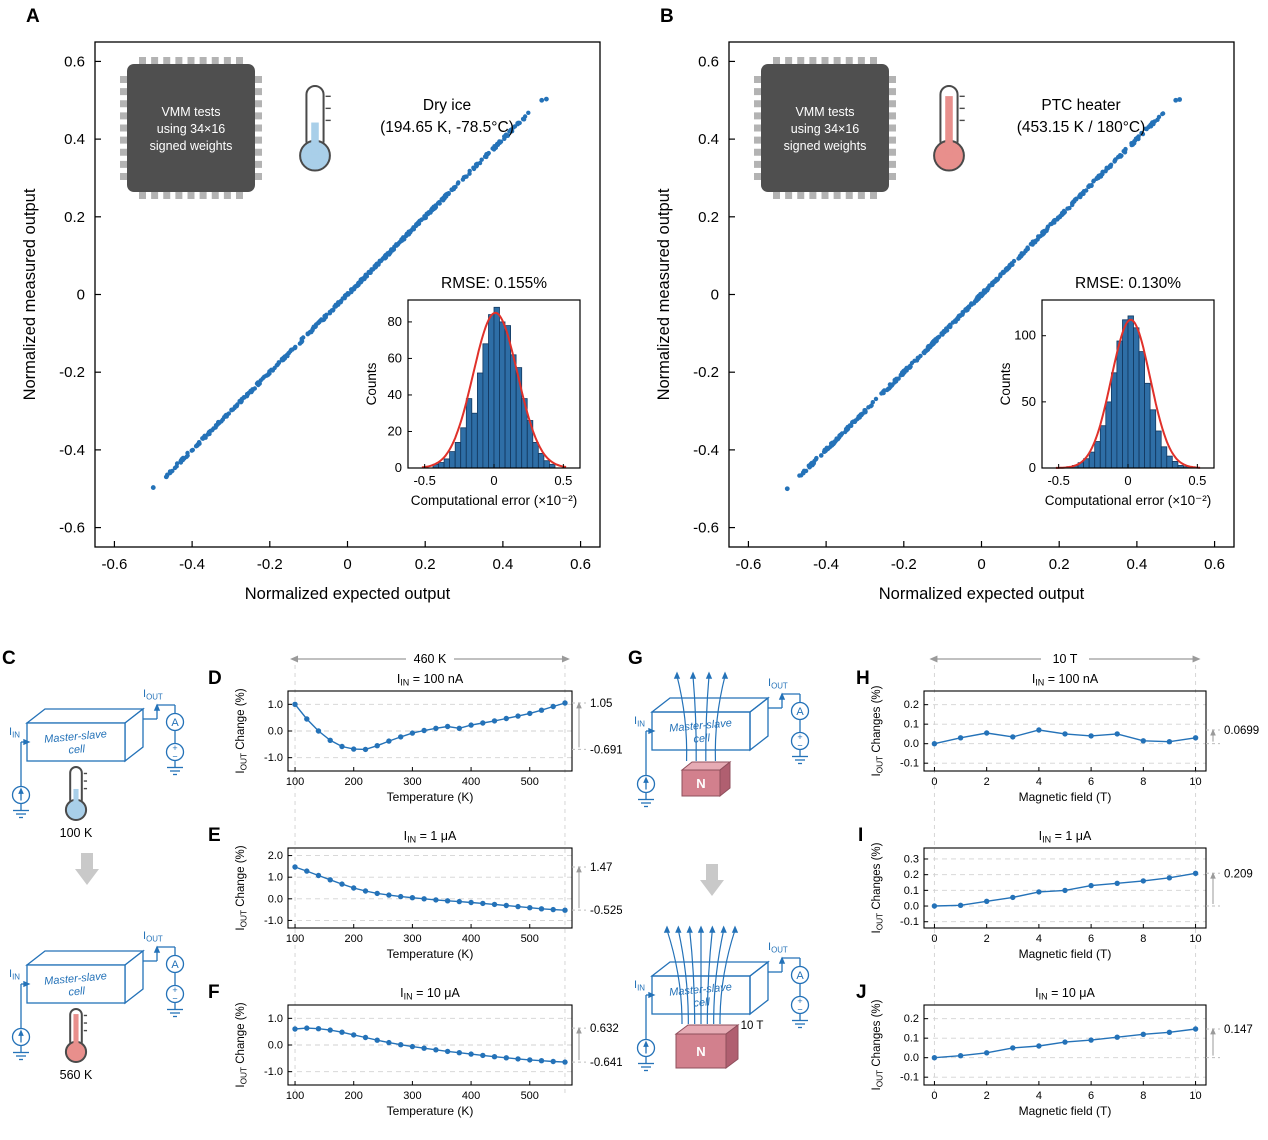 The height and width of the screenshot is (1140, 1268). What do you see at coordinates (1136, 564) in the screenshot?
I see `x-tick-label: 0.4` at bounding box center [1136, 564].